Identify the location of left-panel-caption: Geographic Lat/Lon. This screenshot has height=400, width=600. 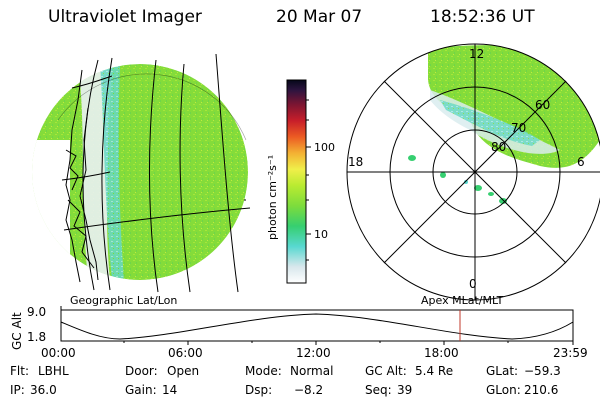
(124, 300).